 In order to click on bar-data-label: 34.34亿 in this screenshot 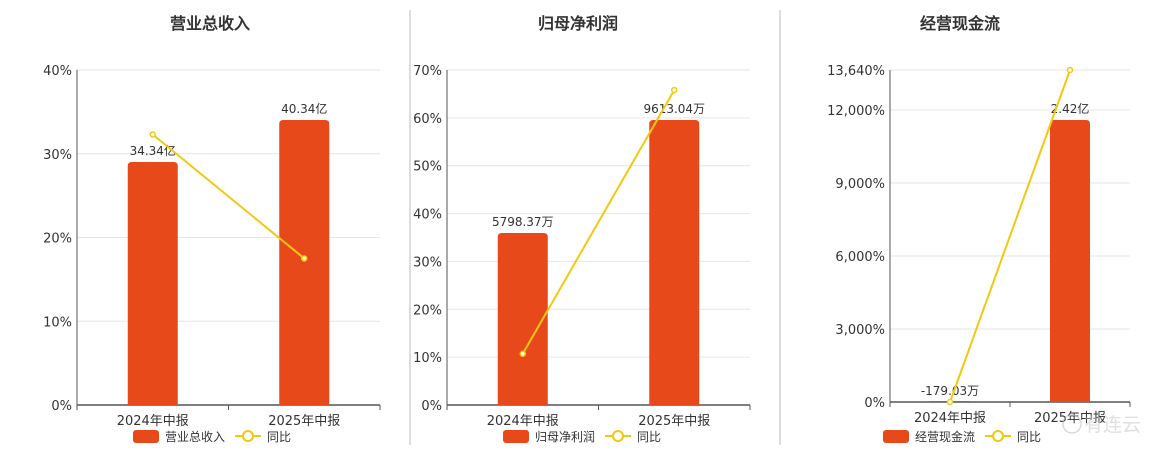, I will do `click(153, 150)`.